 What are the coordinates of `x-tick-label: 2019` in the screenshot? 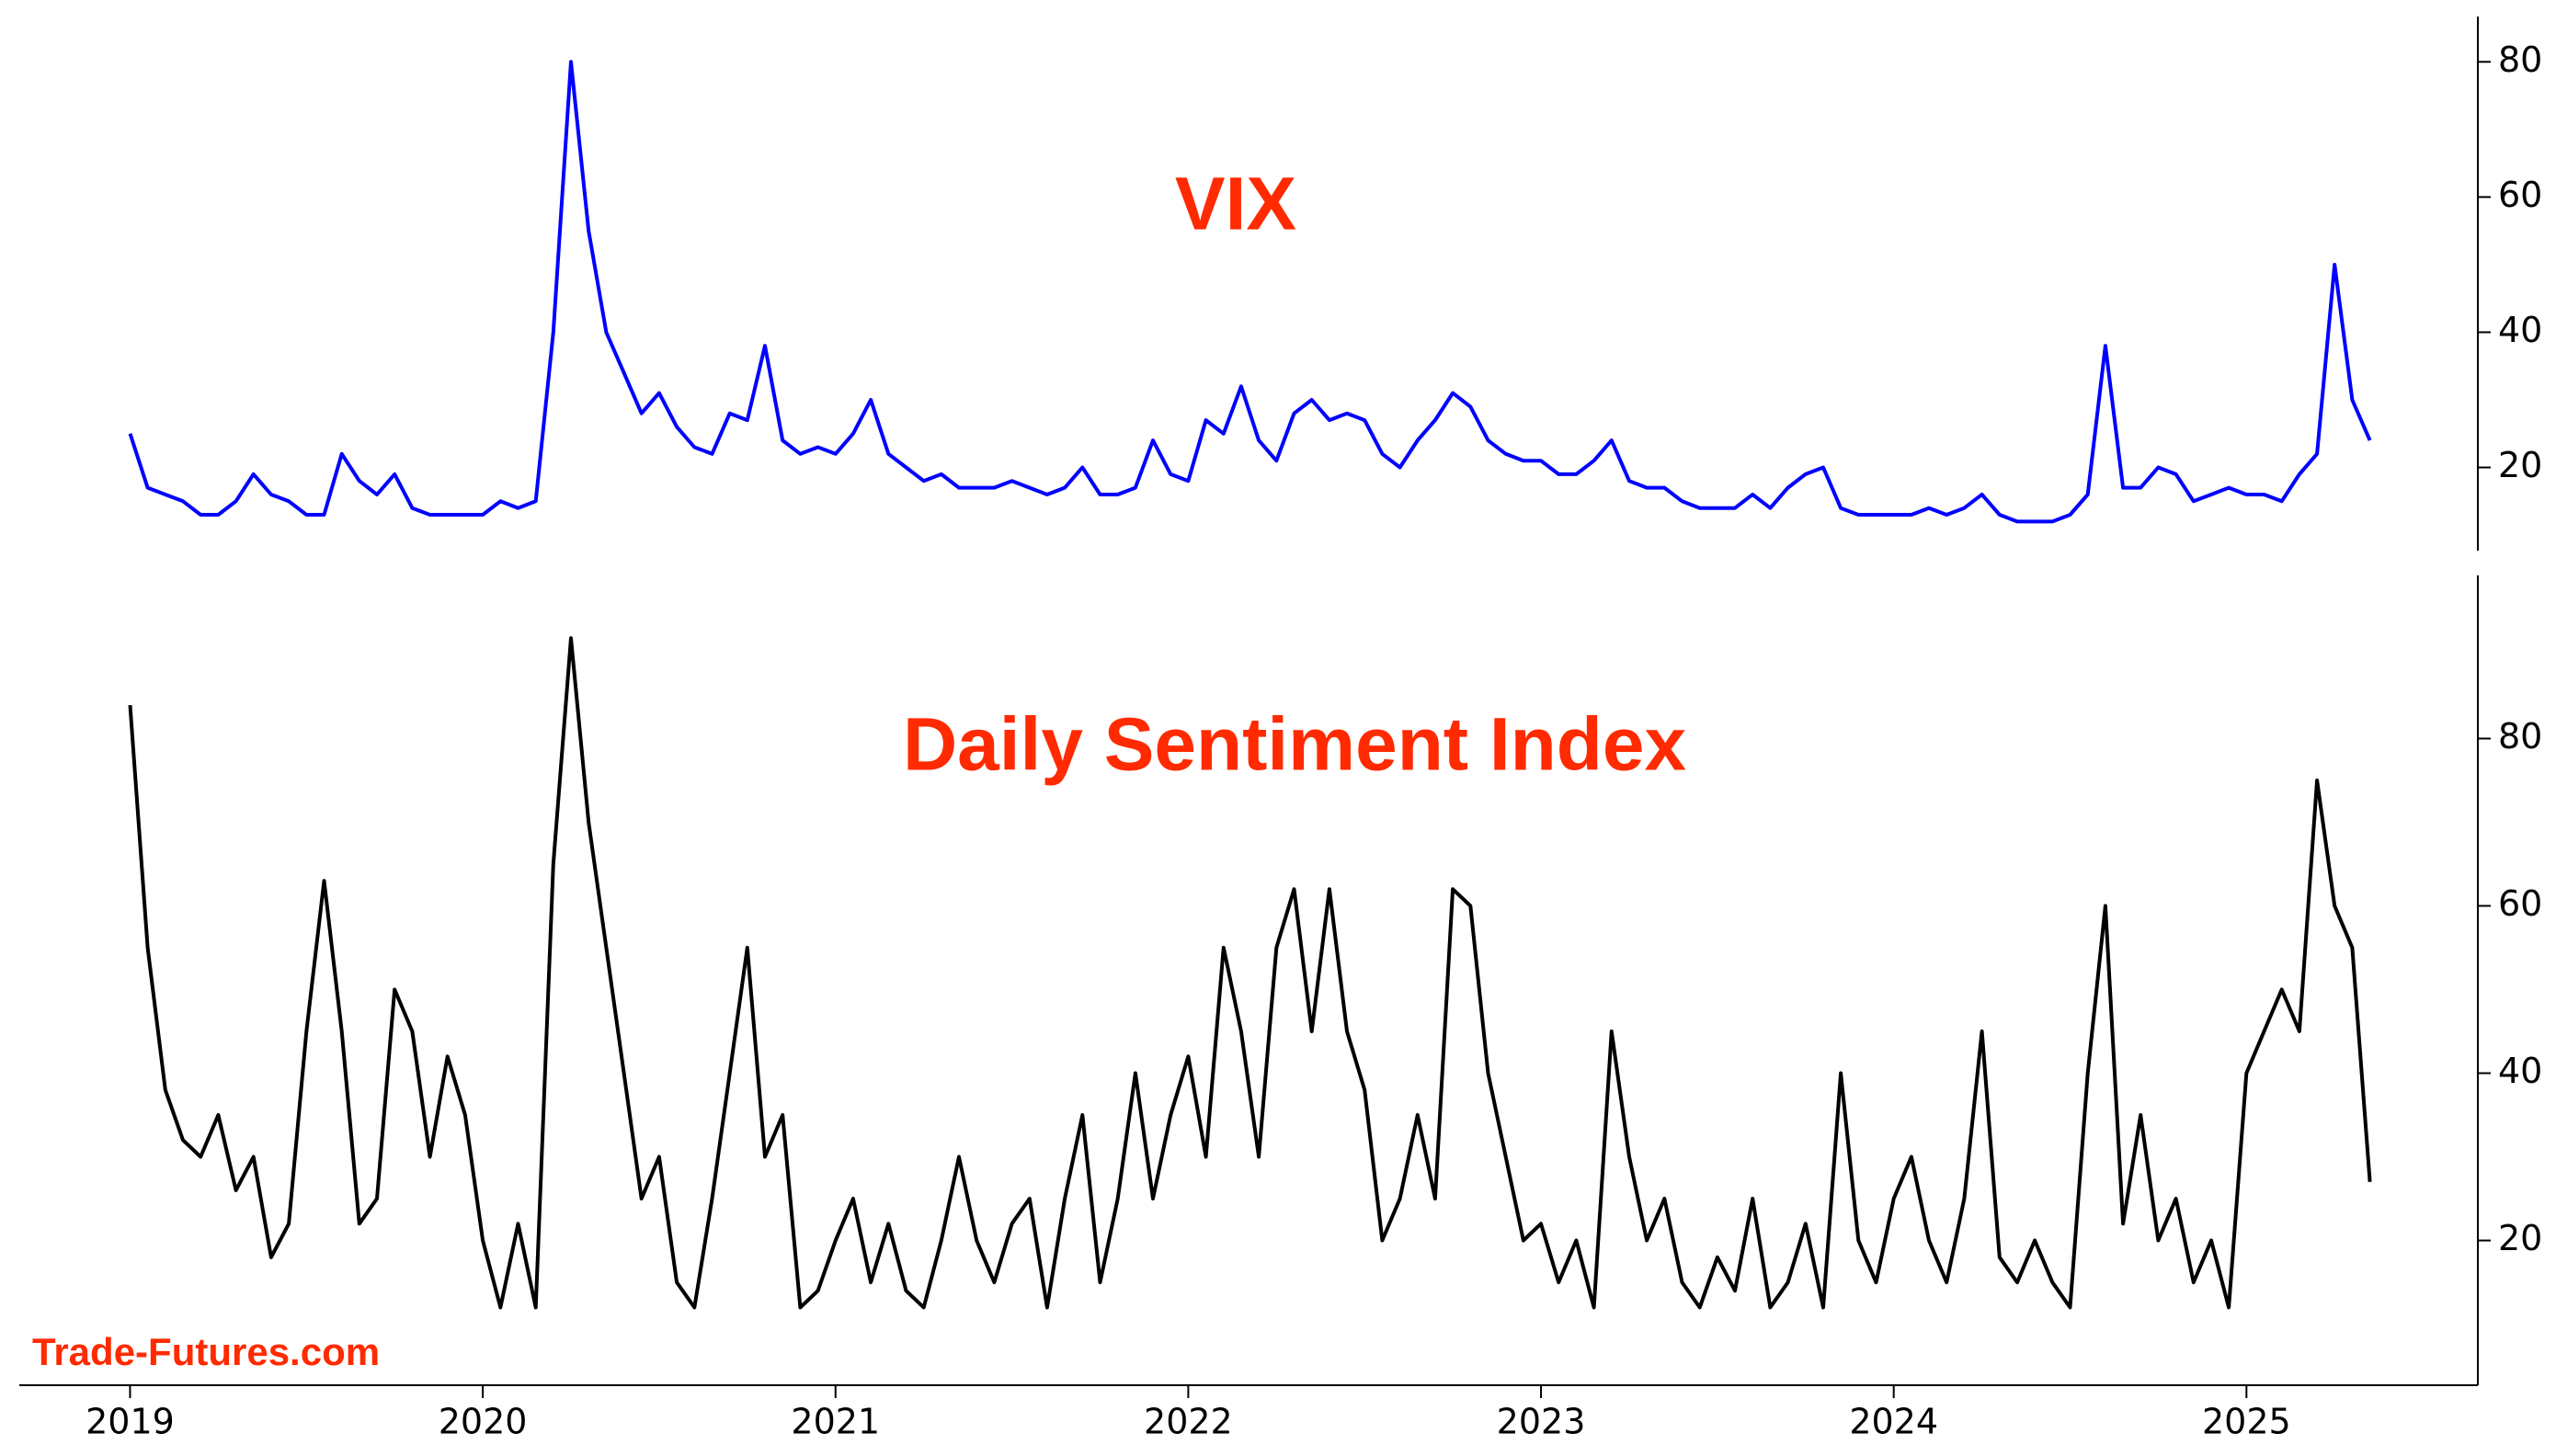 It's located at (130, 1422).